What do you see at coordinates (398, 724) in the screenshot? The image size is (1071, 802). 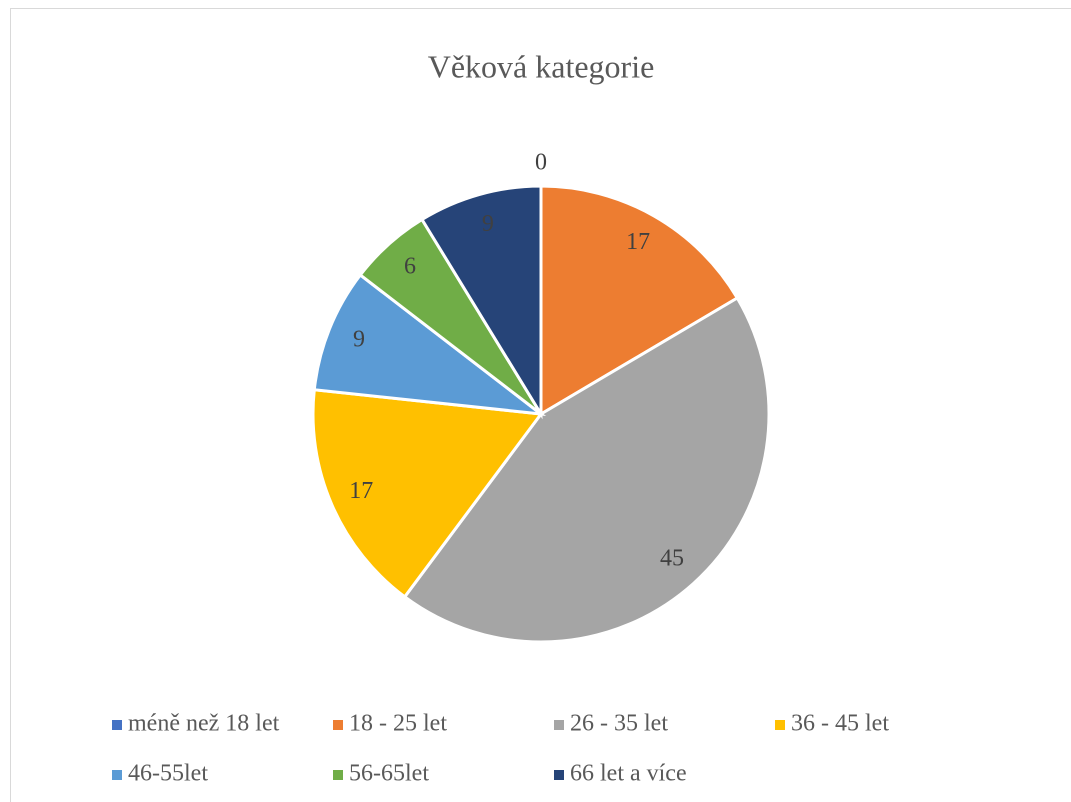 I see `legend-label: 18 - 25 let` at bounding box center [398, 724].